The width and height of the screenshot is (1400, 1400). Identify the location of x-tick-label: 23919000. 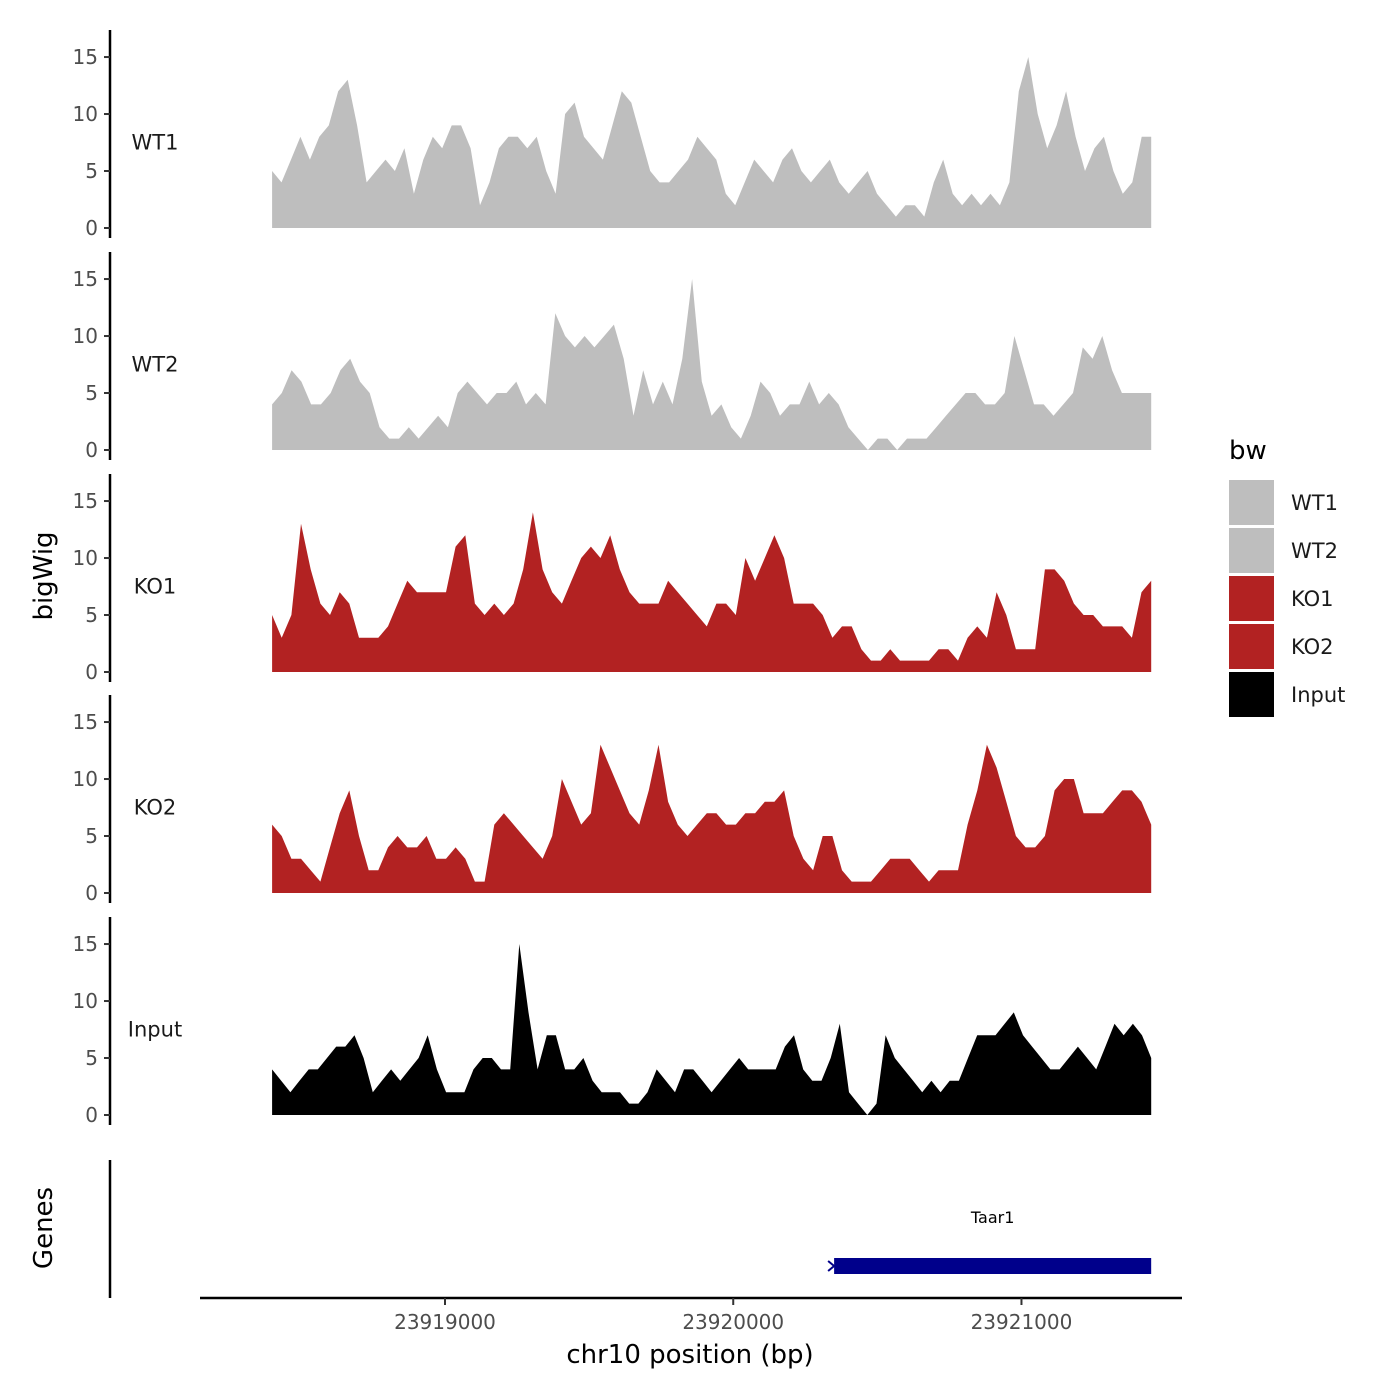
(445, 1322).